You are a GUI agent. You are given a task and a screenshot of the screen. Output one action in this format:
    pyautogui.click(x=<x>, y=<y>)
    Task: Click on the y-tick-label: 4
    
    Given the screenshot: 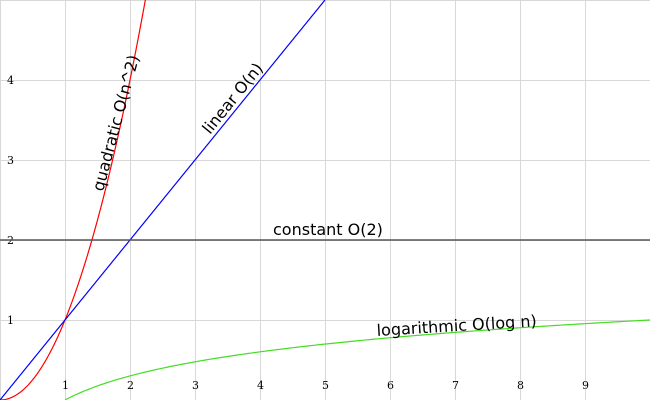 What is the action you would take?
    pyautogui.click(x=10, y=80)
    